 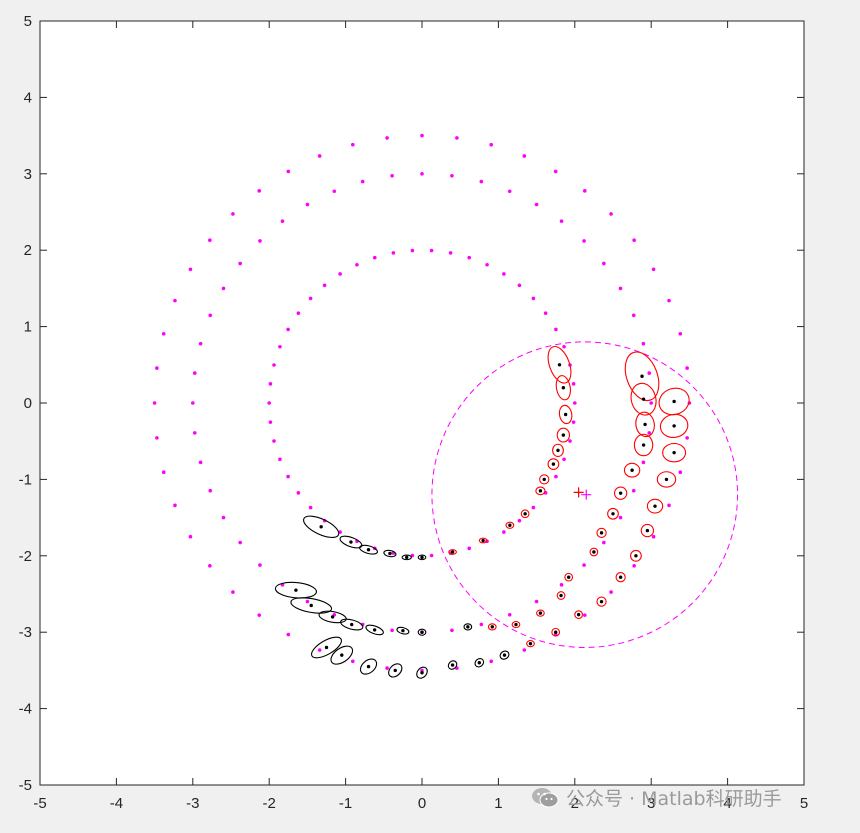 What do you see at coordinates (804, 803) in the screenshot?
I see `x-tick-label: 5` at bounding box center [804, 803].